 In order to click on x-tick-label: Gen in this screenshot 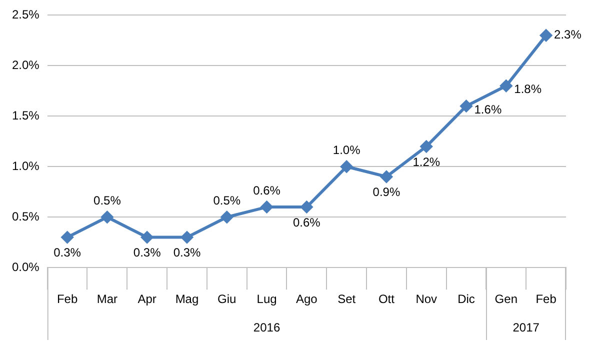, I will do `click(506, 299)`.